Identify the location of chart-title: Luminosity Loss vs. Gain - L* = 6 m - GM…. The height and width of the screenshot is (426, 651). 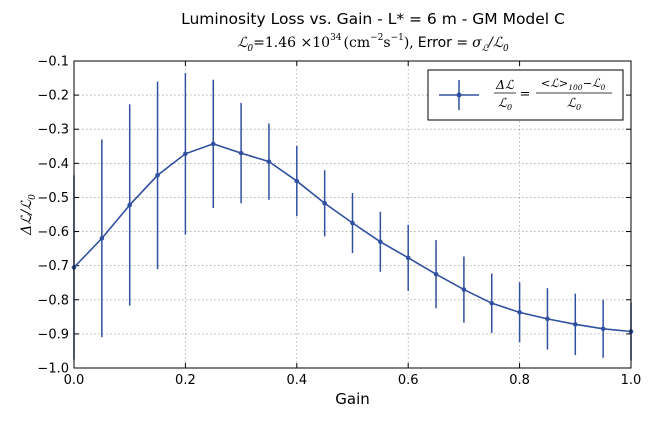
(373, 19).